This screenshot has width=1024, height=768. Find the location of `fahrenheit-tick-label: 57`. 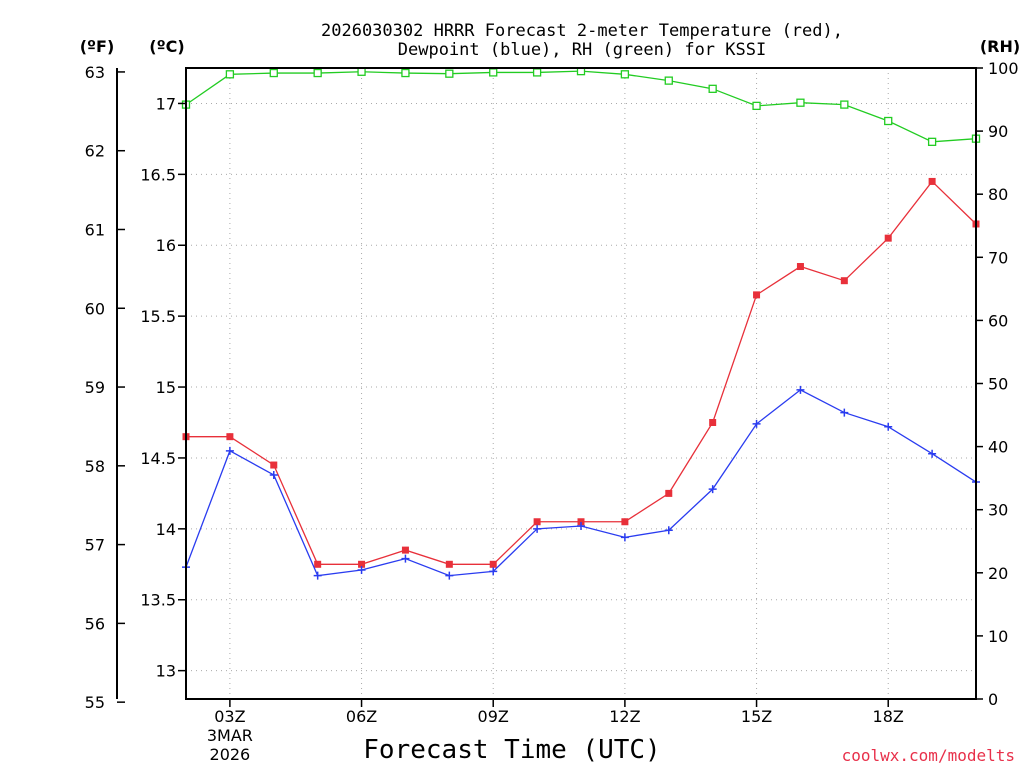

fahrenheit-tick-label: 57 is located at coordinates (95, 545).